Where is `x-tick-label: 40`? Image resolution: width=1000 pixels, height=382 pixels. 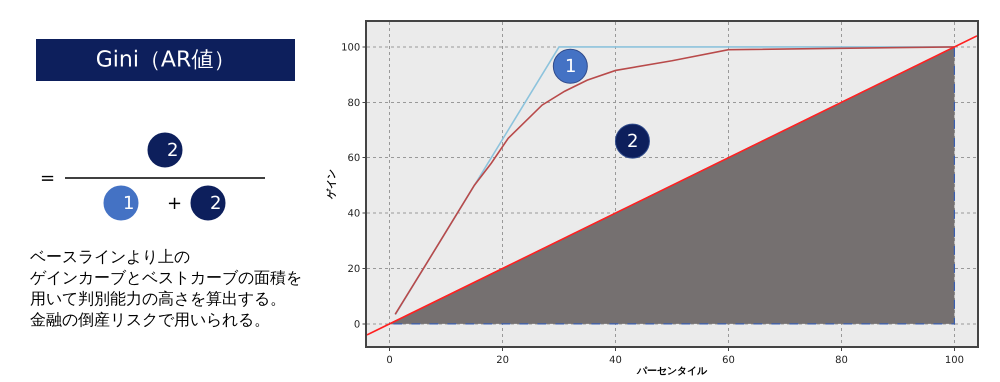
x-tick-label: 40 is located at coordinates (615, 360).